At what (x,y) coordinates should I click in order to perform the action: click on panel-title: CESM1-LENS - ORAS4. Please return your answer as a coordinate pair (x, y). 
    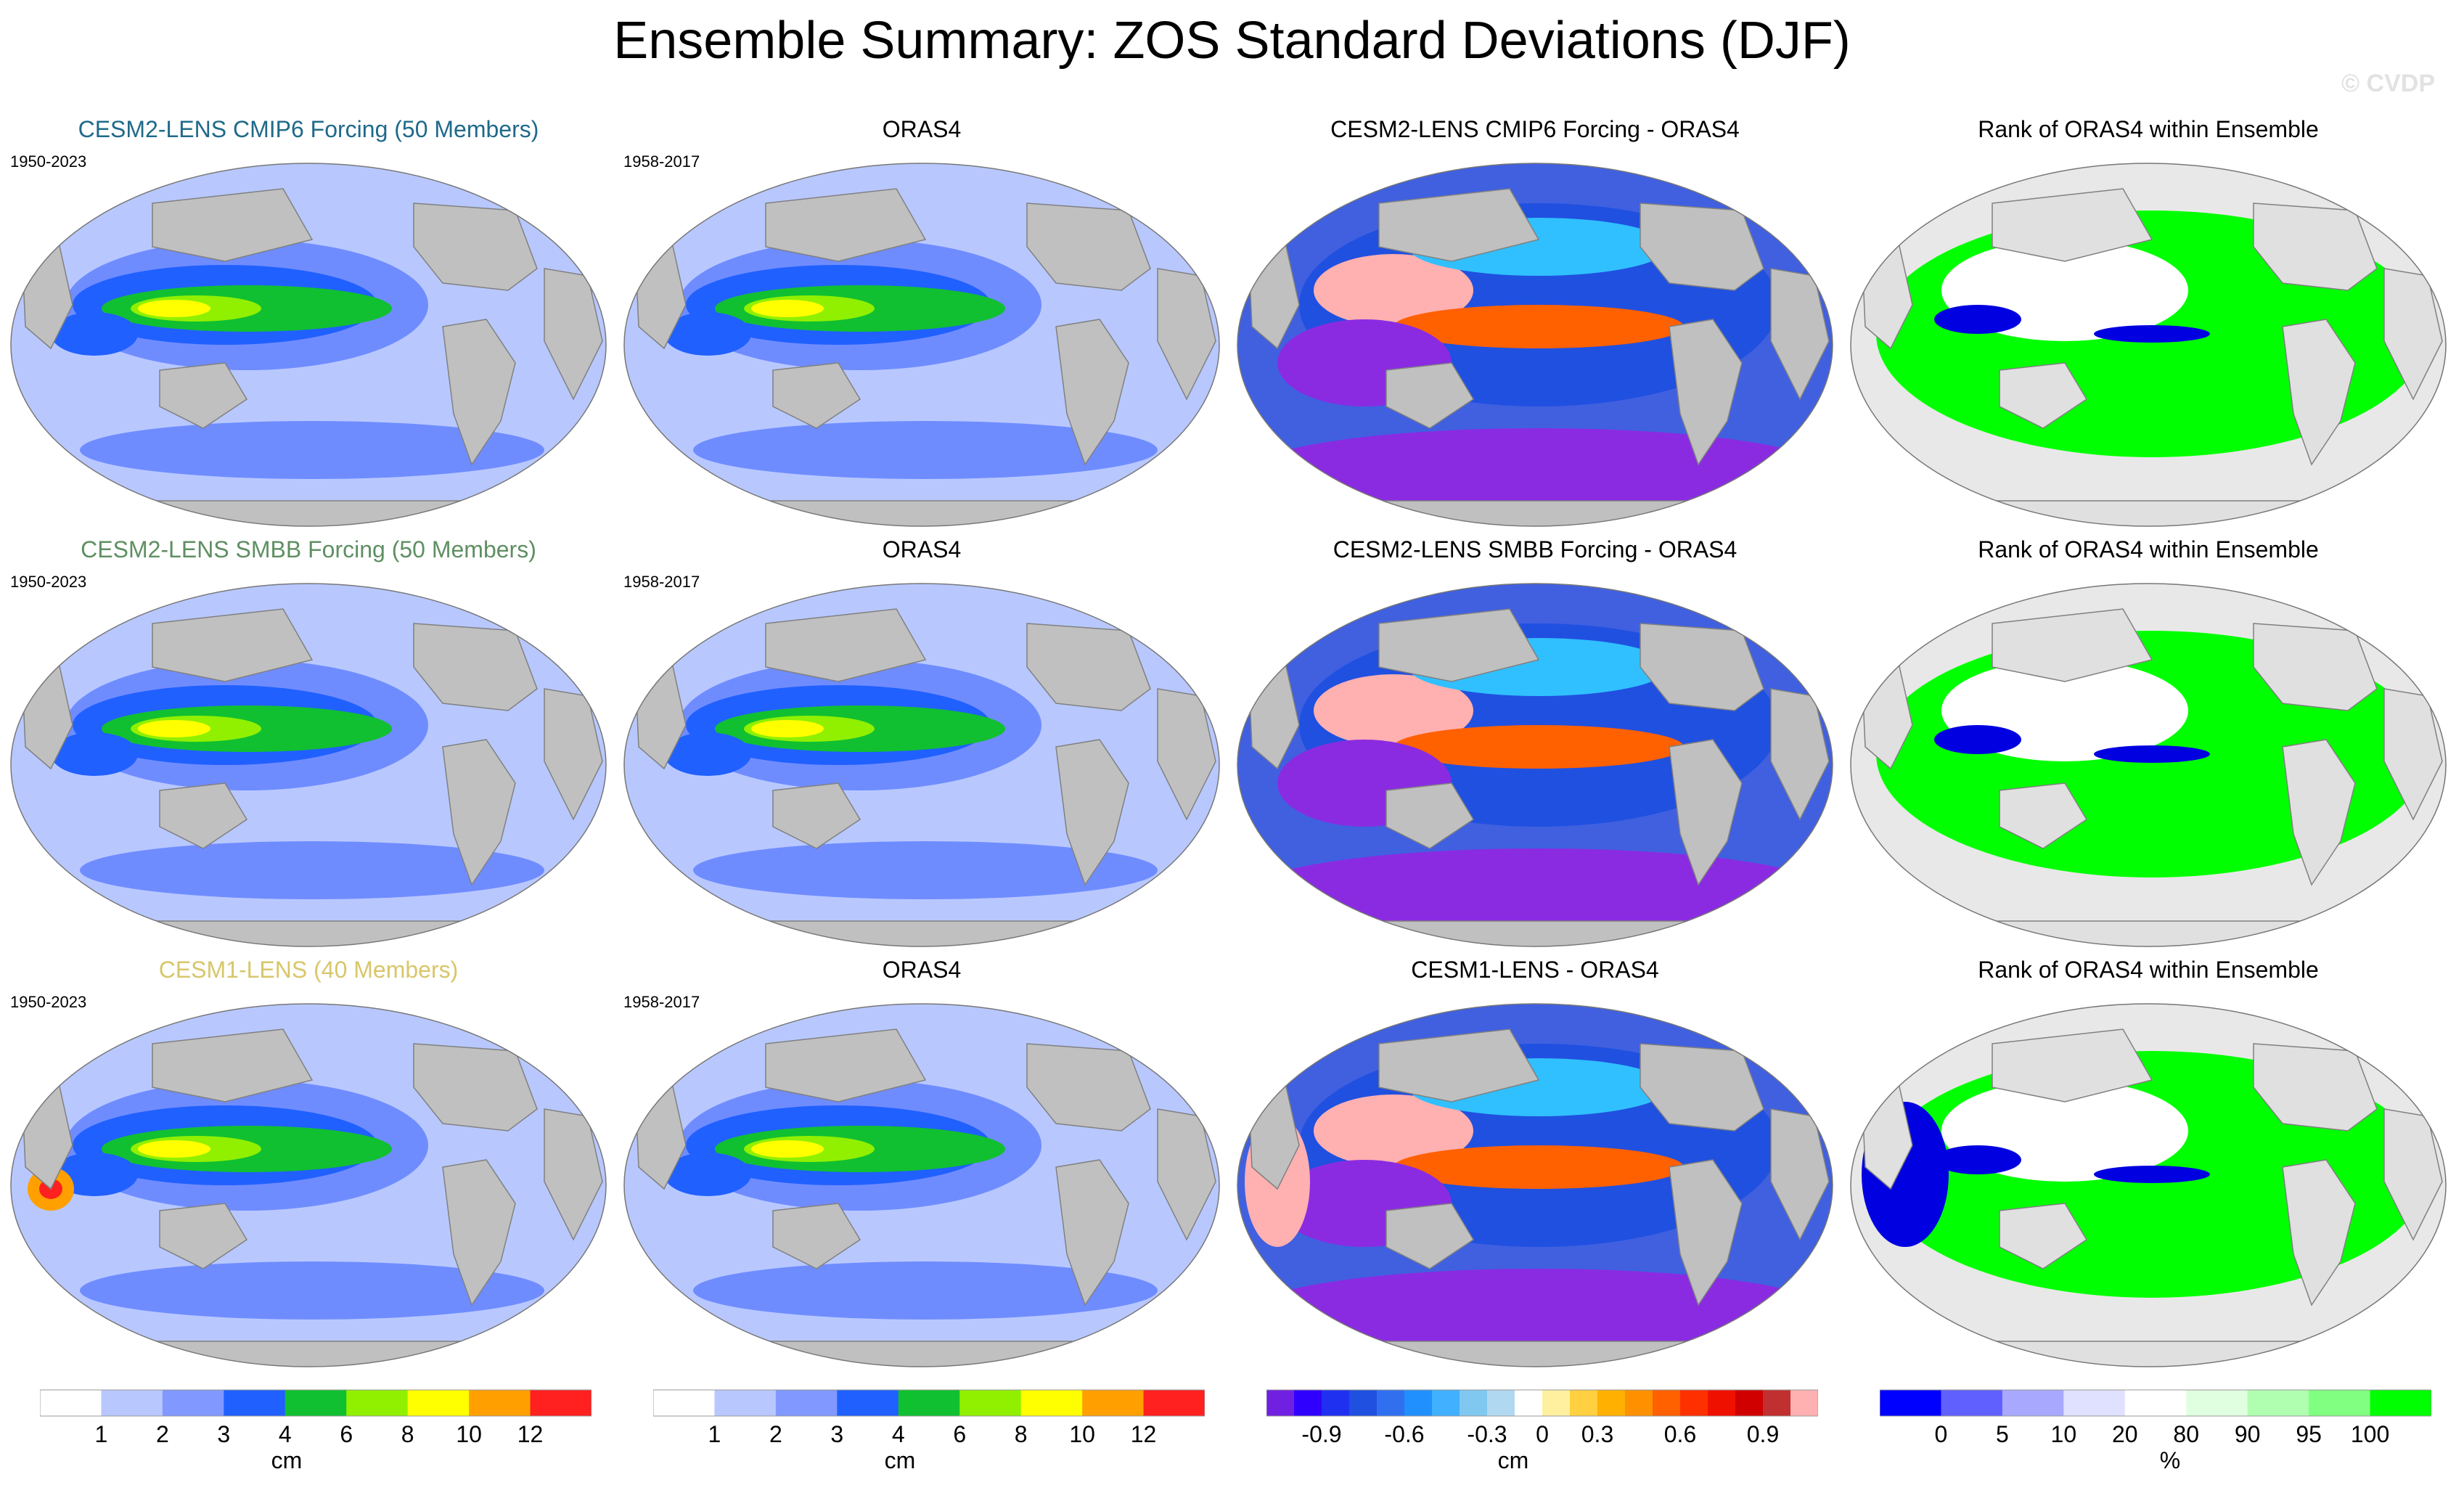
    Looking at the image, I should click on (1535, 970).